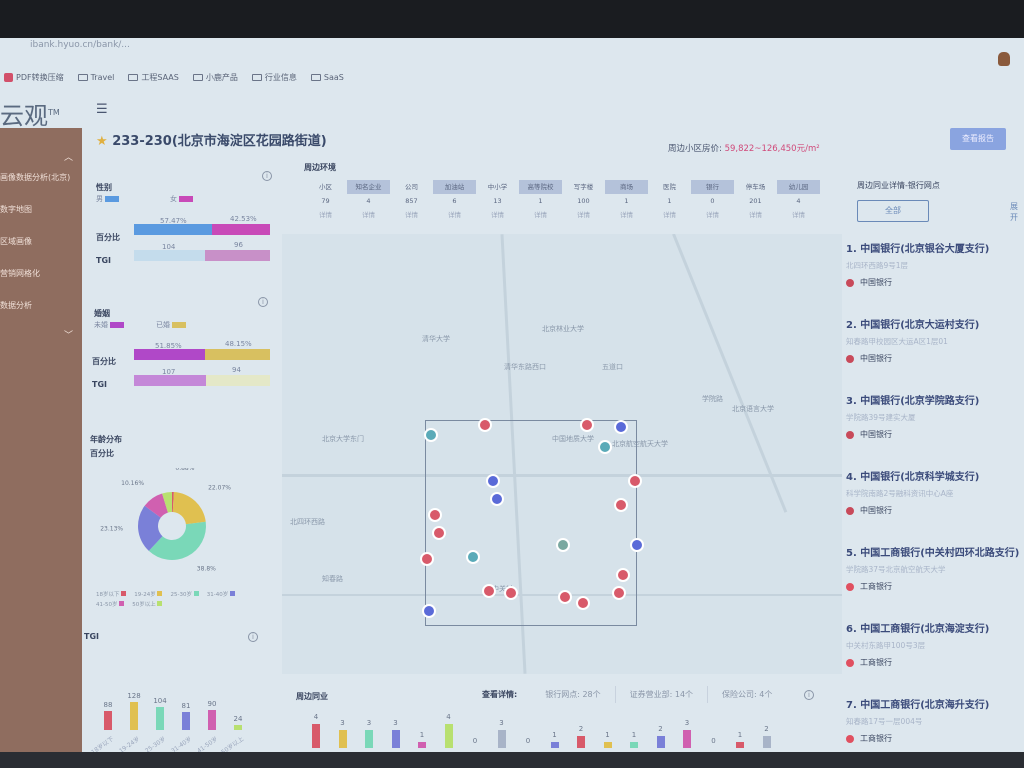 The width and height of the screenshot is (1024, 768). Describe the element at coordinates (95, 77) in the screenshot. I see `bookmark: Travel` at that location.